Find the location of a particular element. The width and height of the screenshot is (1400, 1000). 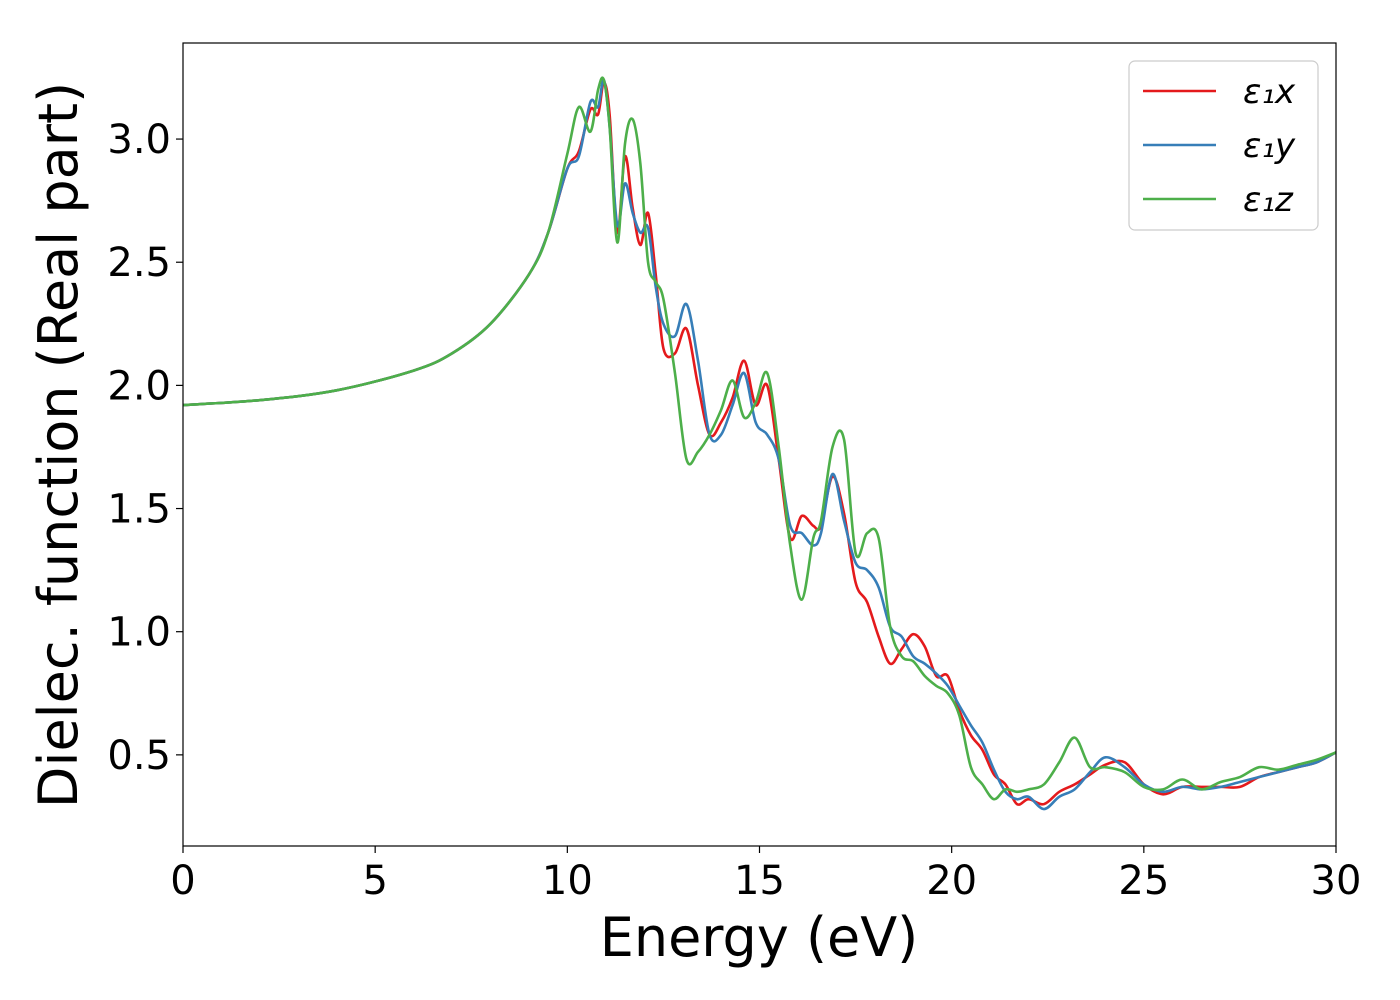

legend-label-3: ε₁z is located at coordinates (1268, 200).